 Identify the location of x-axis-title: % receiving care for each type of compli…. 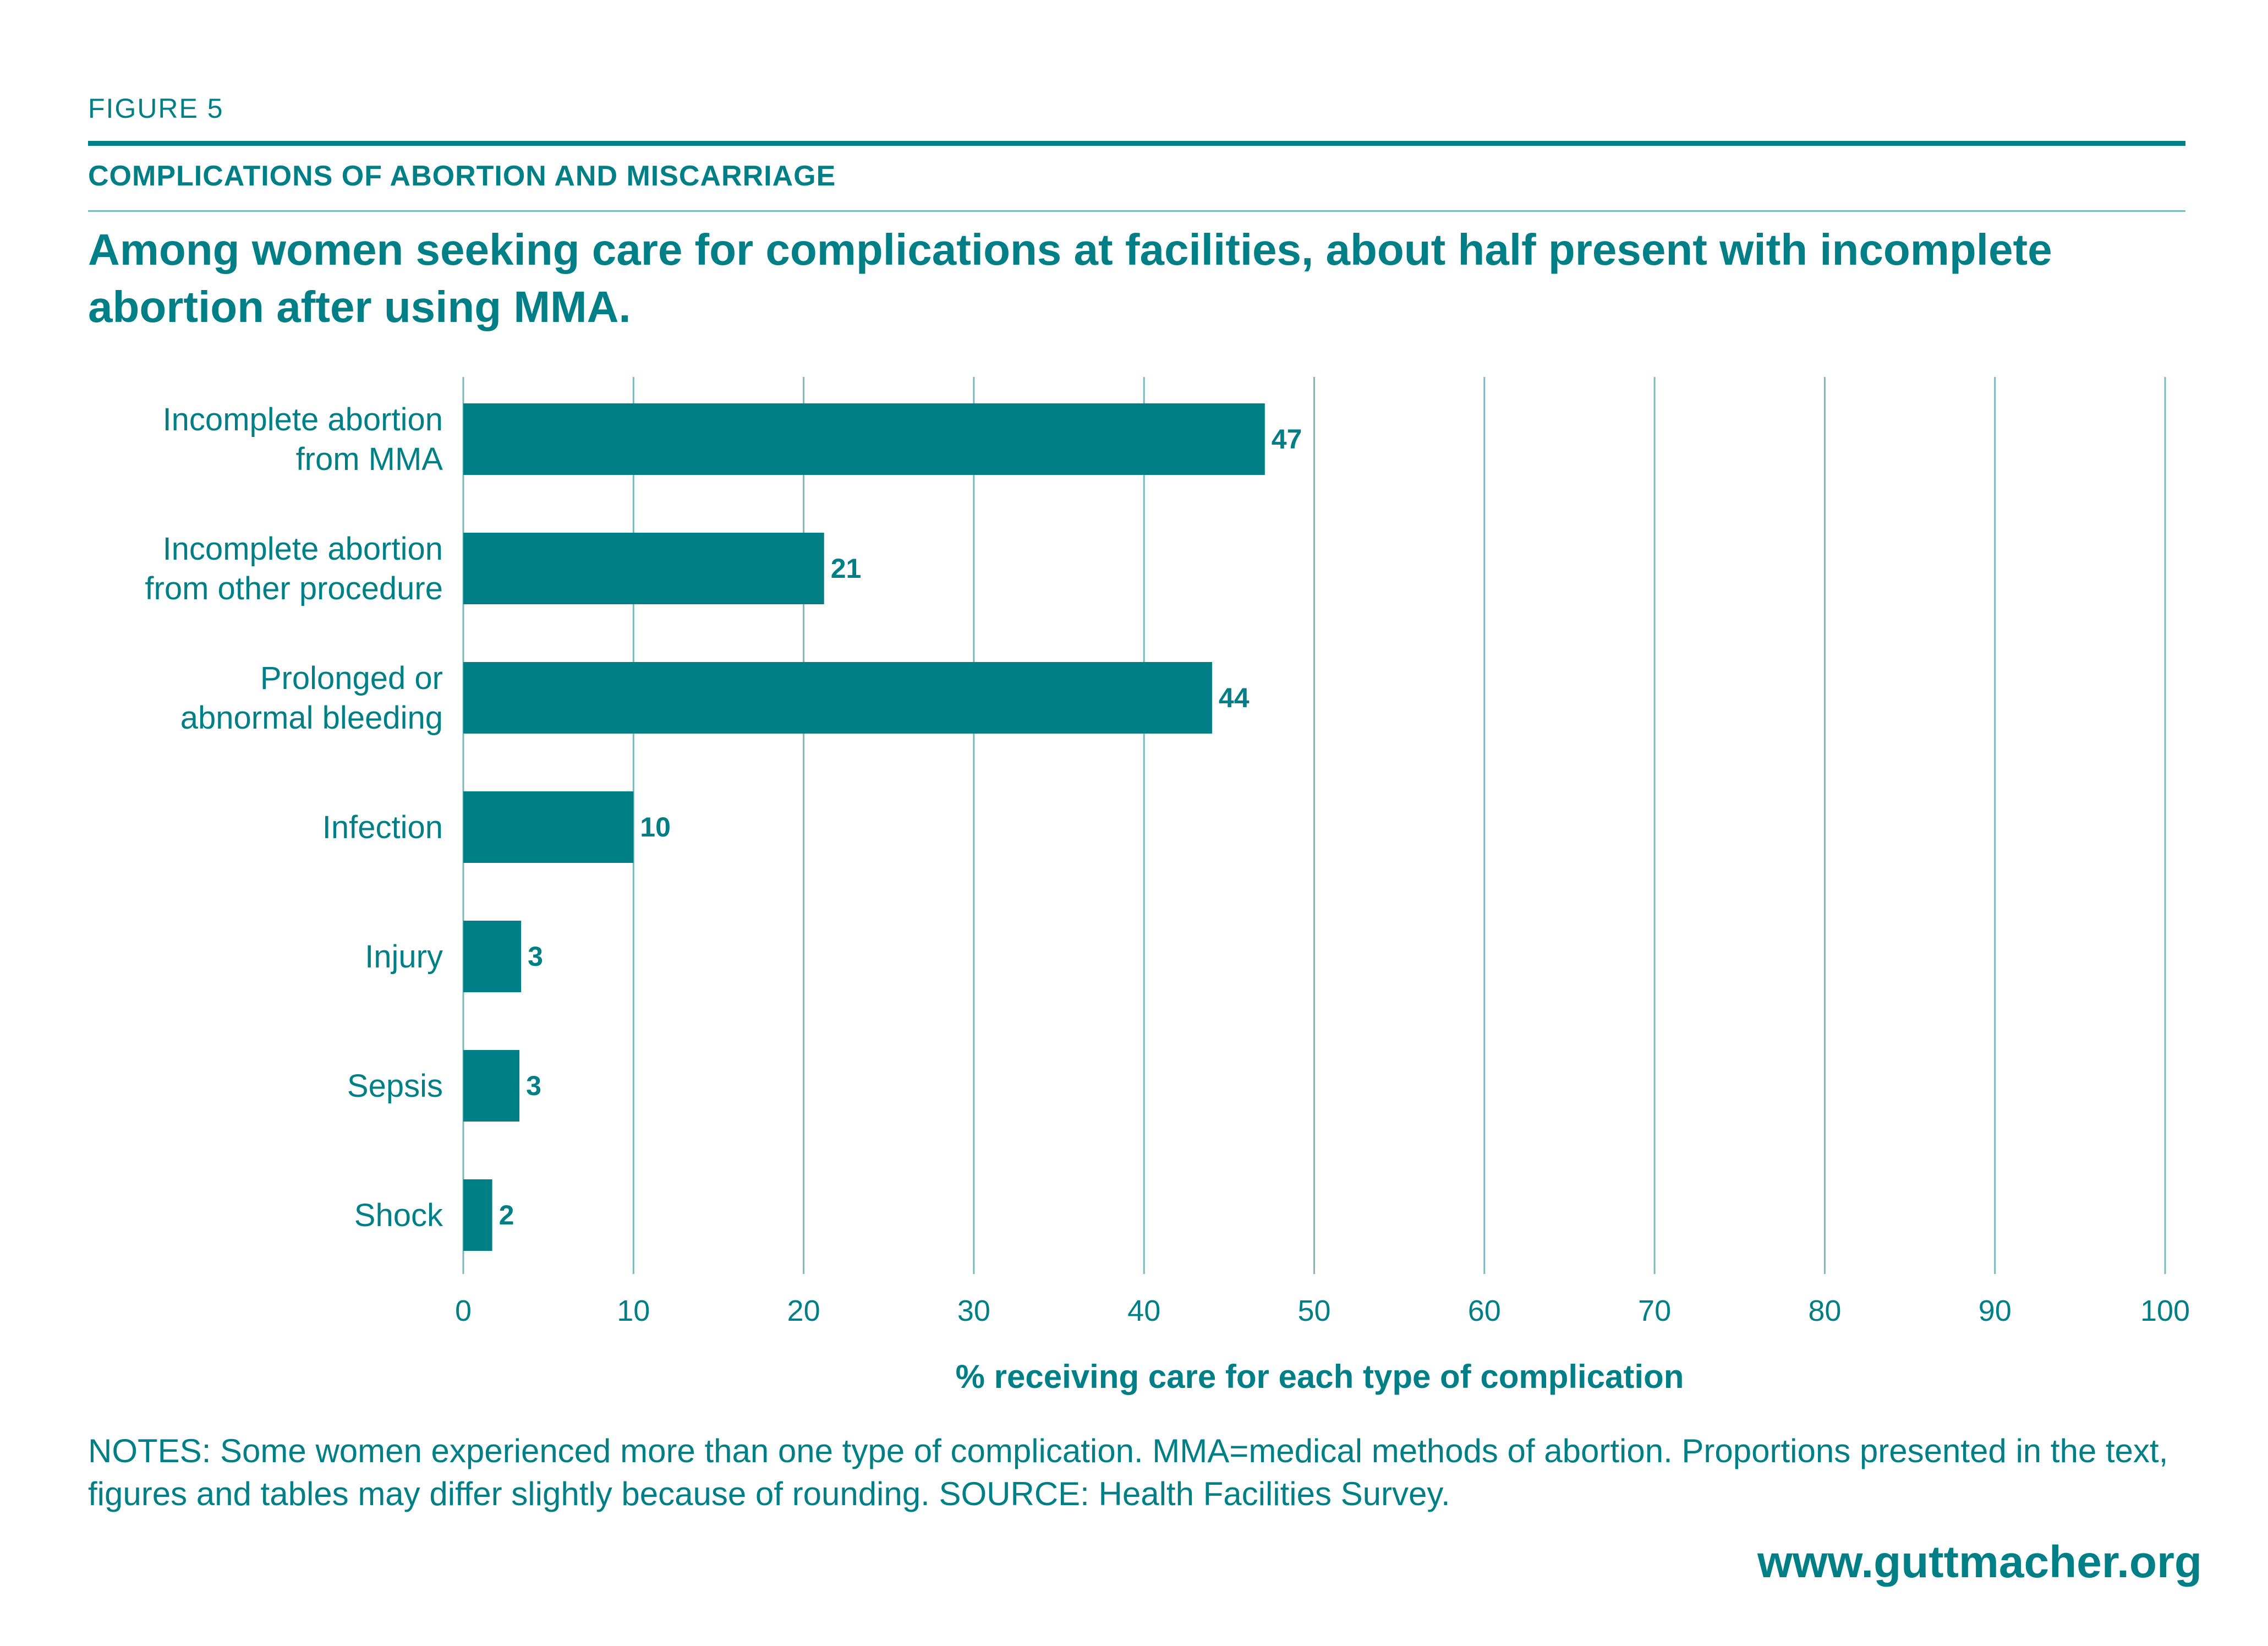
(1320, 1376).